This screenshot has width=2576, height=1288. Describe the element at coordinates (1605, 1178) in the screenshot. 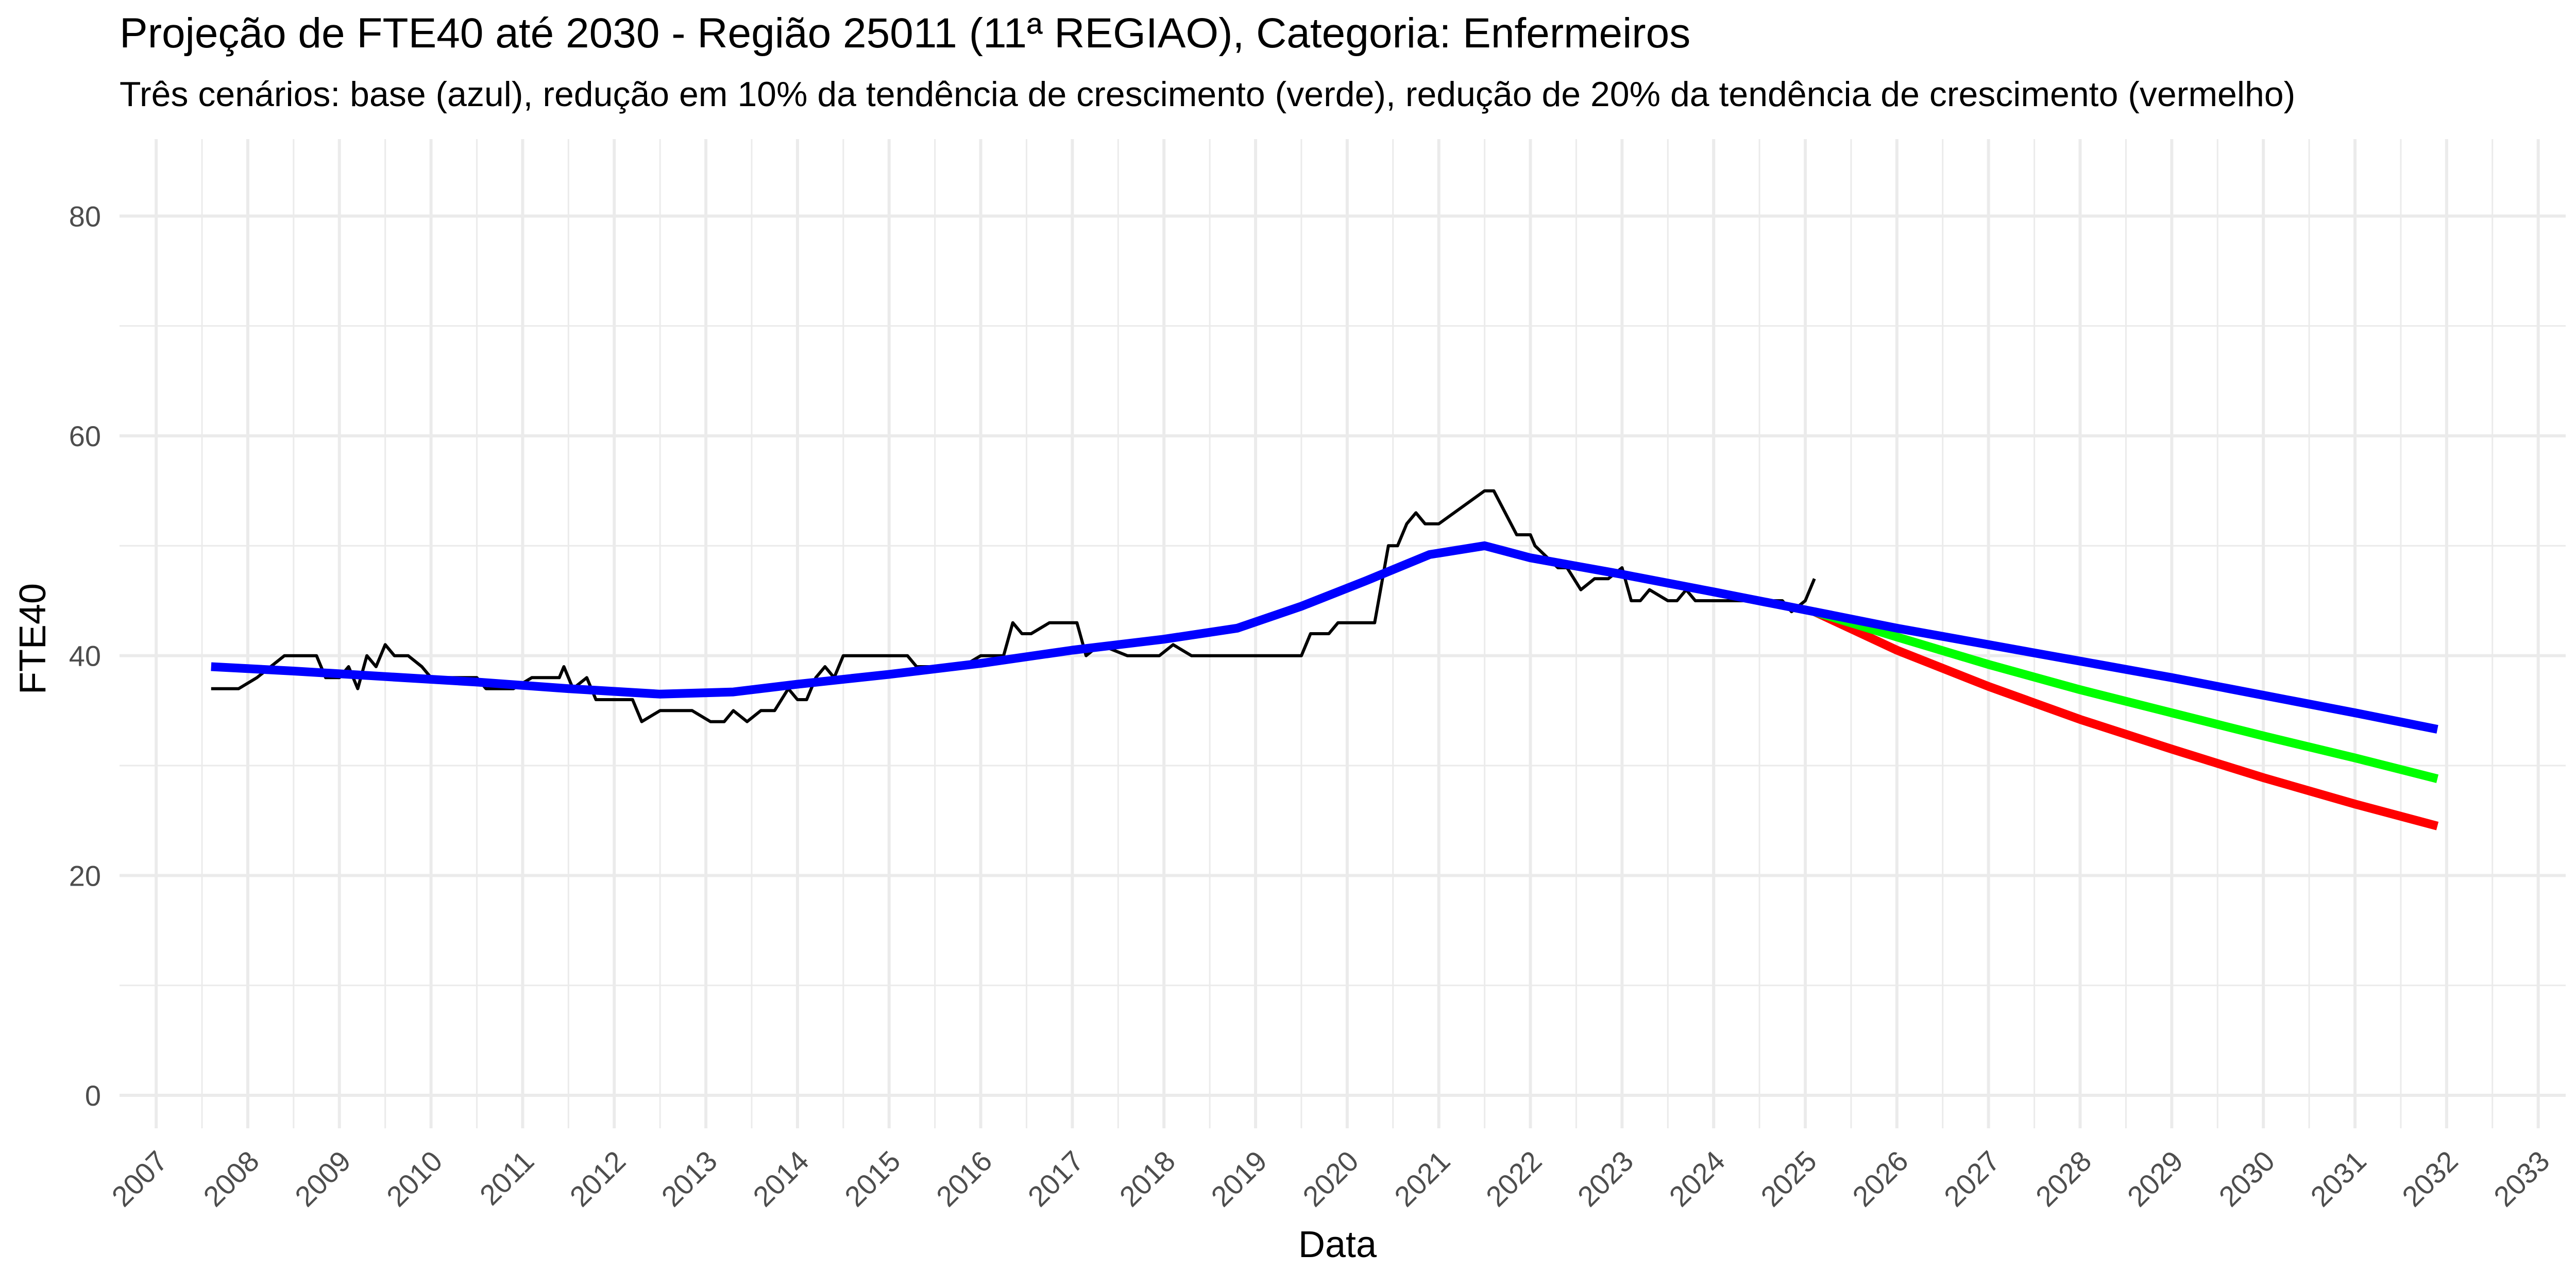

I see `x-tick-label: 2023` at that location.